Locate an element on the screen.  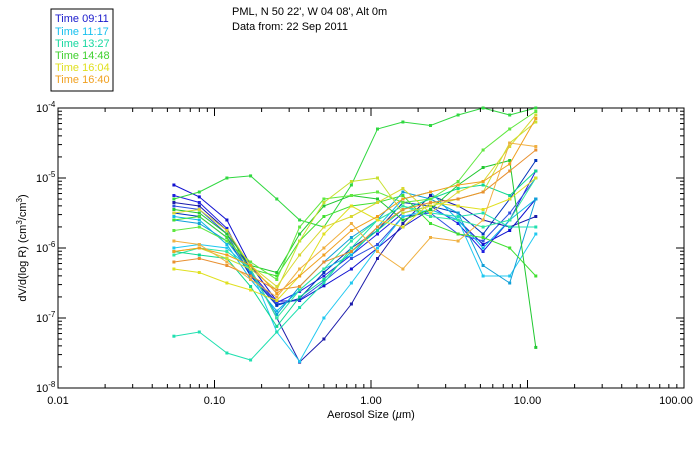
y-tick-base-3: 10 is located at coordinates (42, 179).